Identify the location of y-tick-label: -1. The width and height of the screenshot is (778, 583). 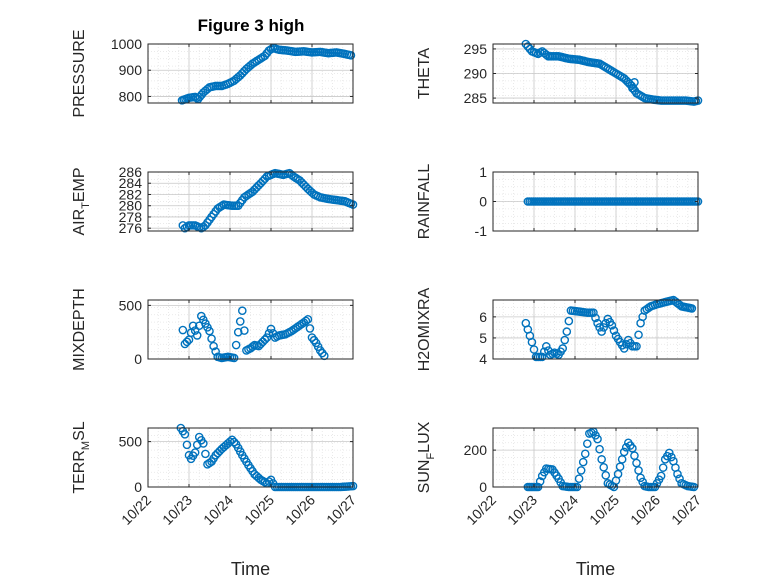
(481, 231).